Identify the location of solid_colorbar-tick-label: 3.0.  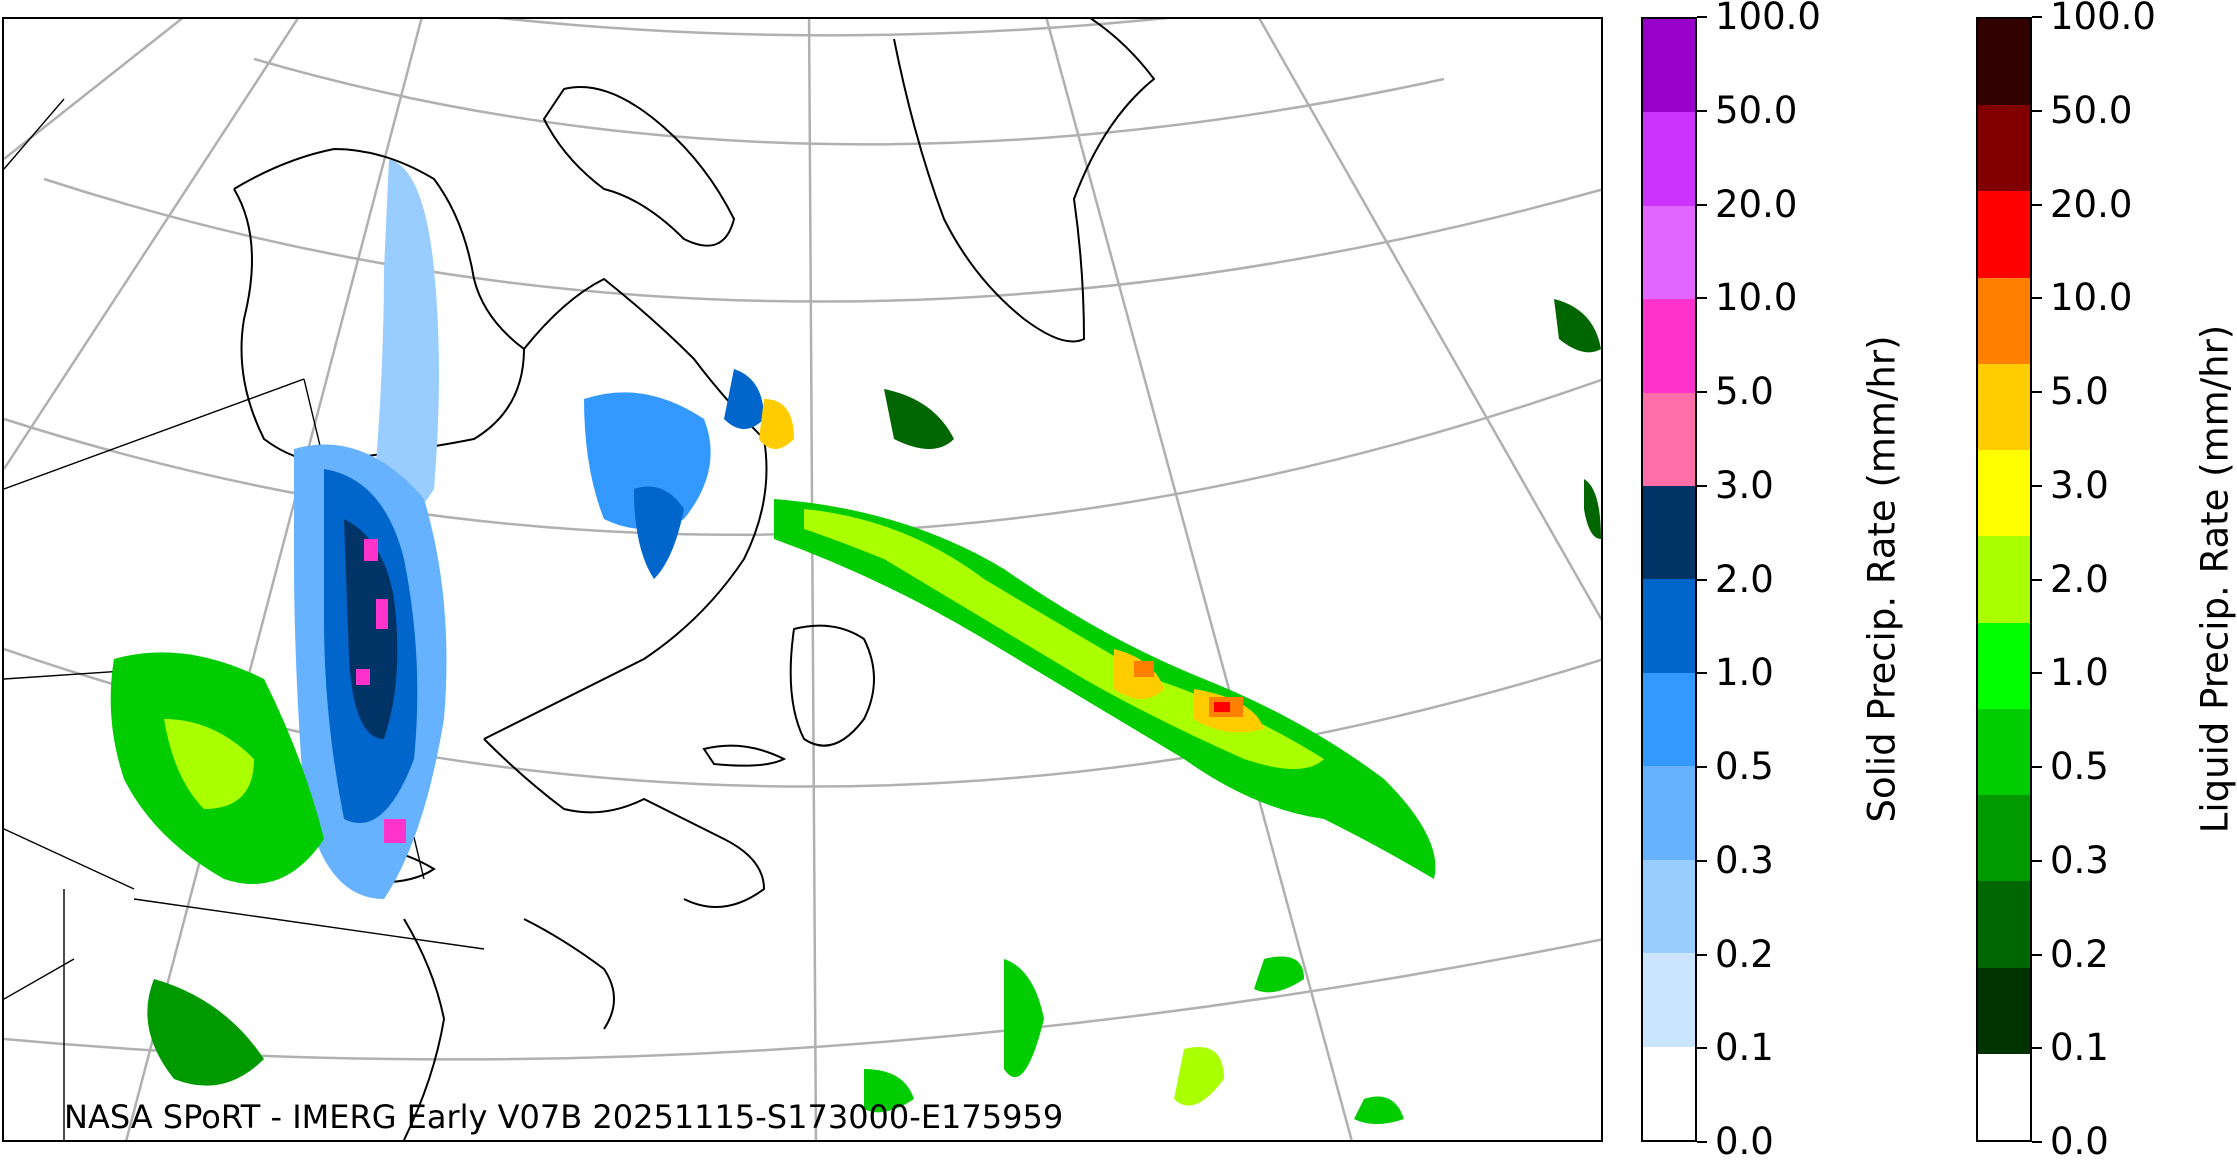
(1744, 485).